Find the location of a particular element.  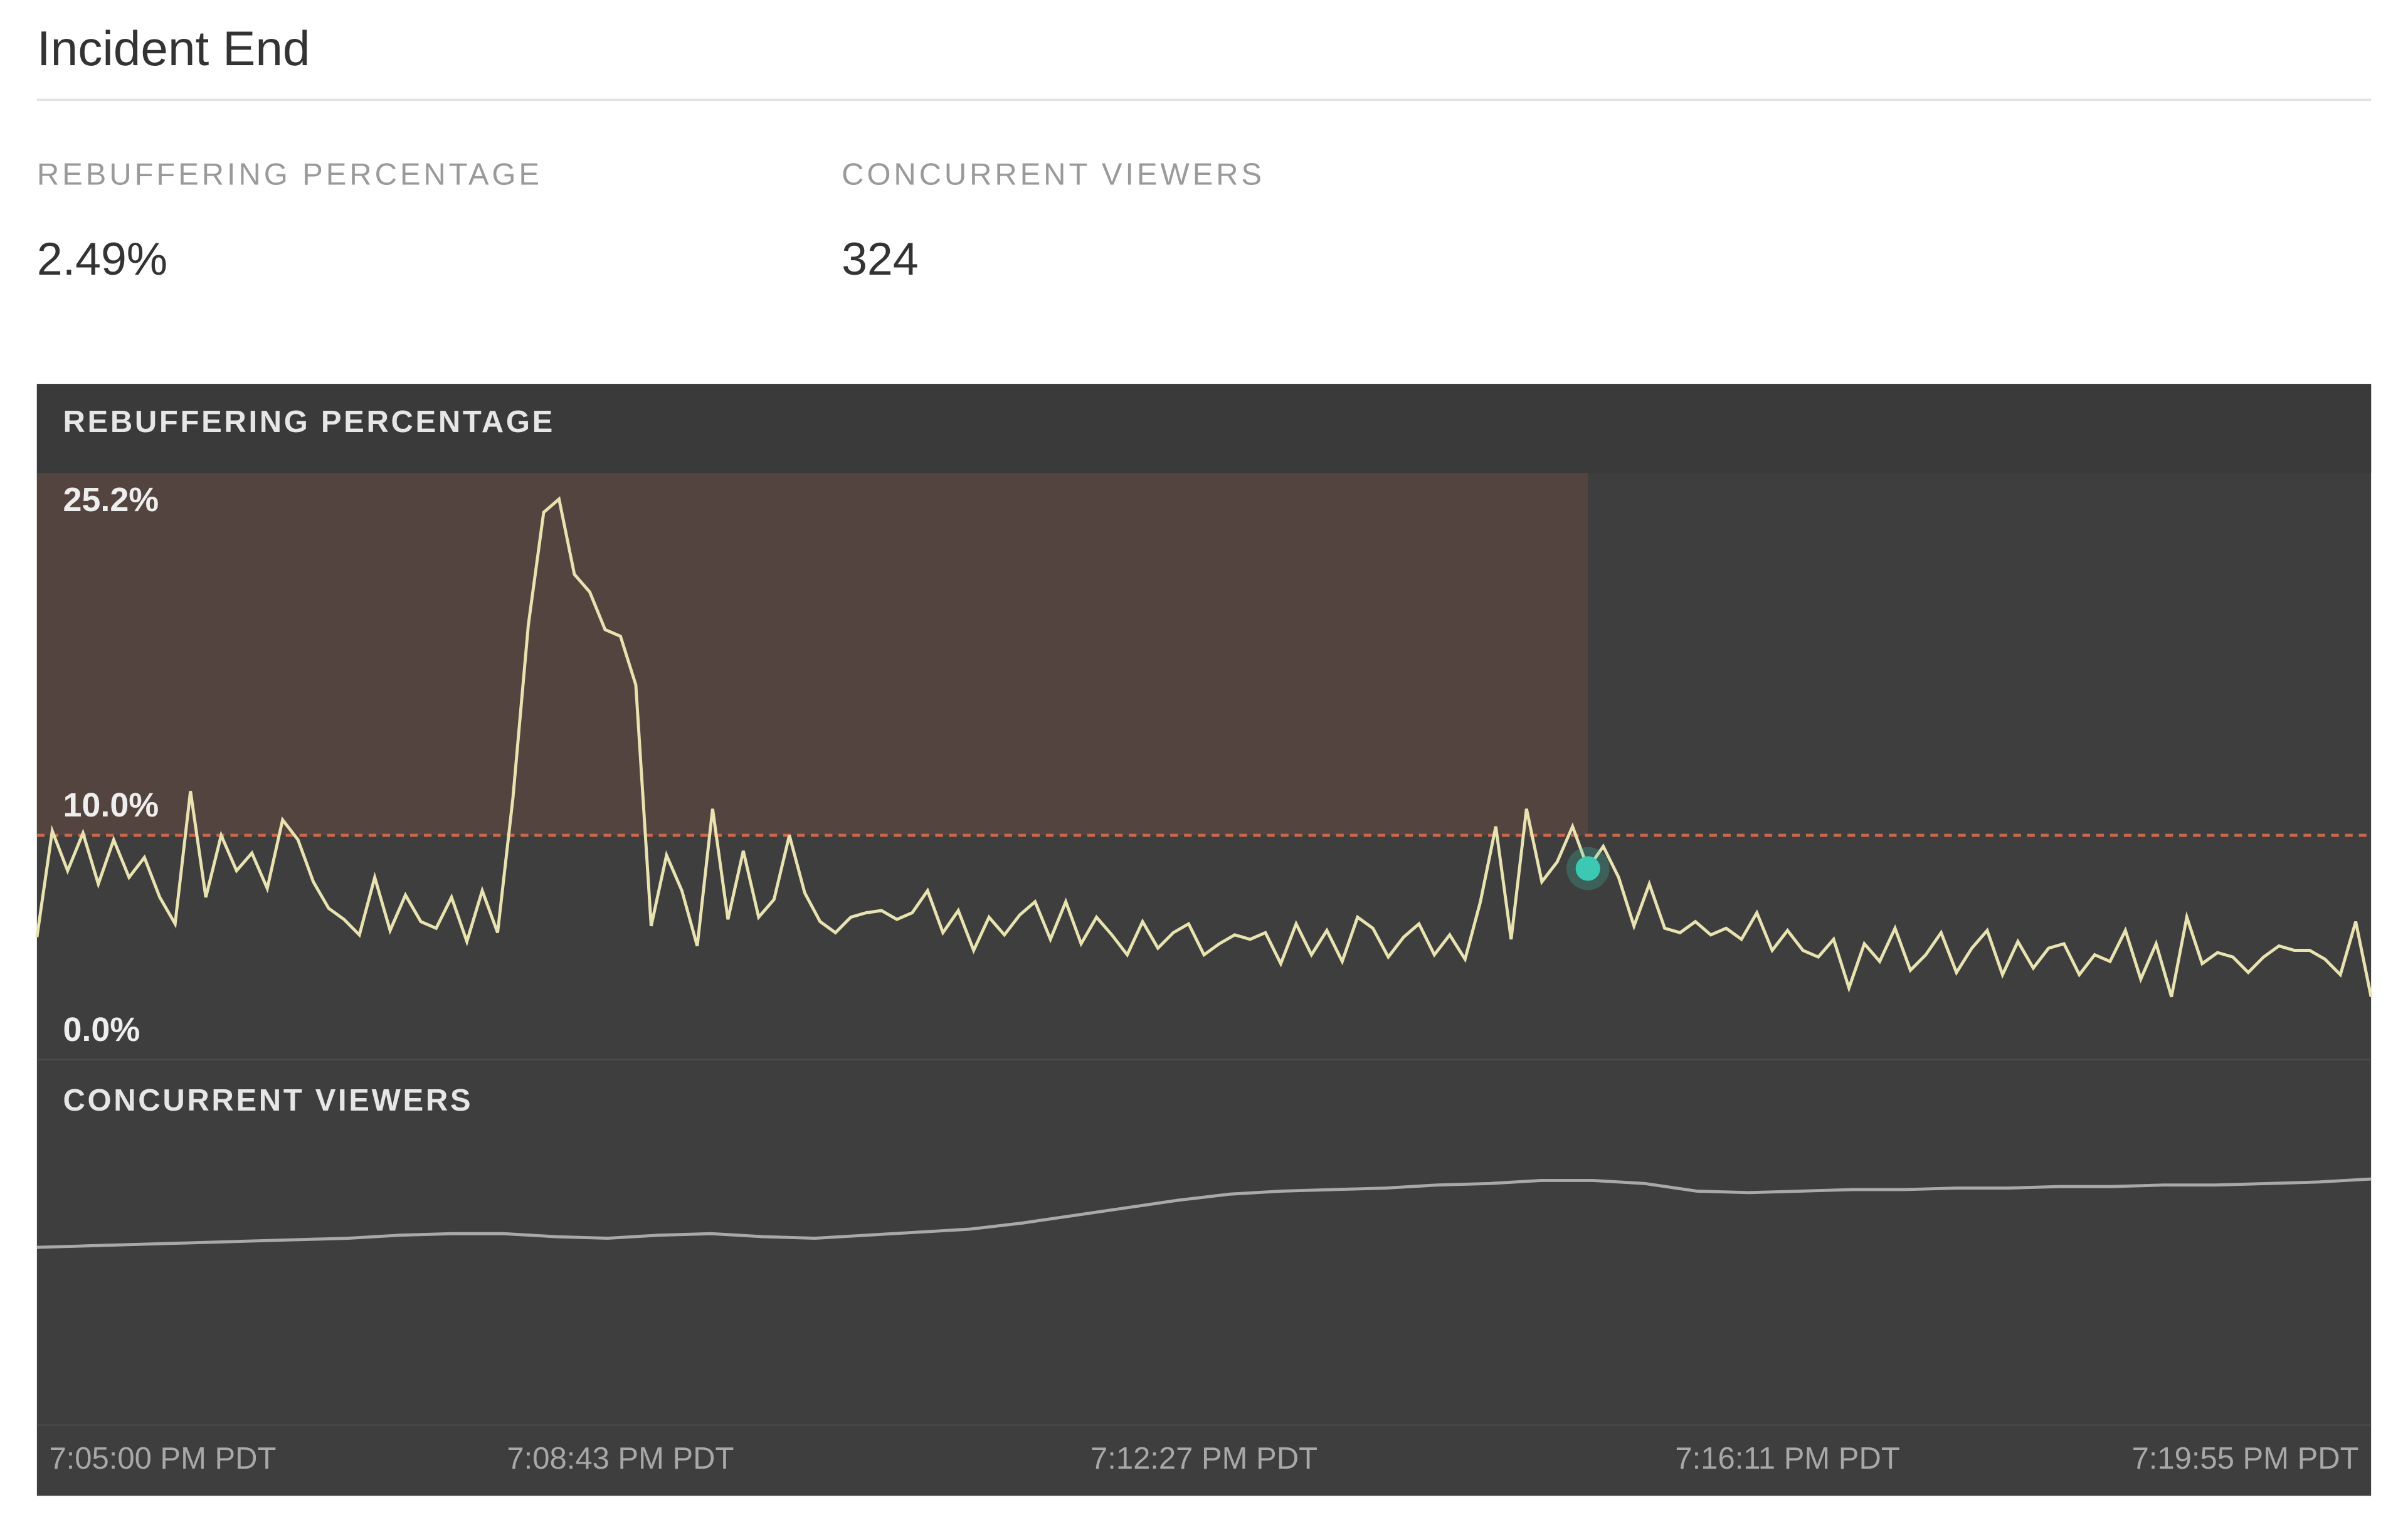

metric-label: REBUFFERING PERCENTAGE is located at coordinates (289, 175).